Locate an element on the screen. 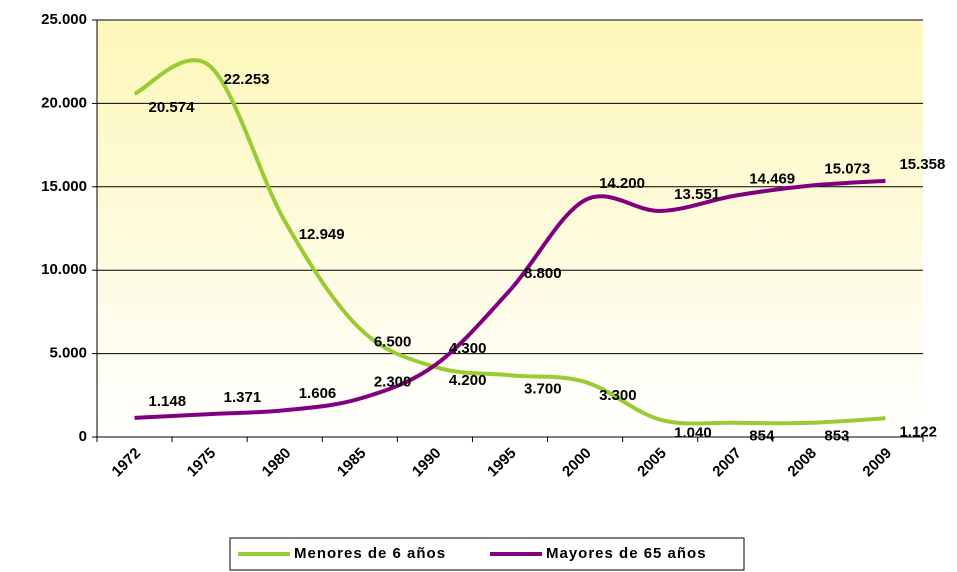 The height and width of the screenshot is (572, 957). legend is located at coordinates (487, 554).